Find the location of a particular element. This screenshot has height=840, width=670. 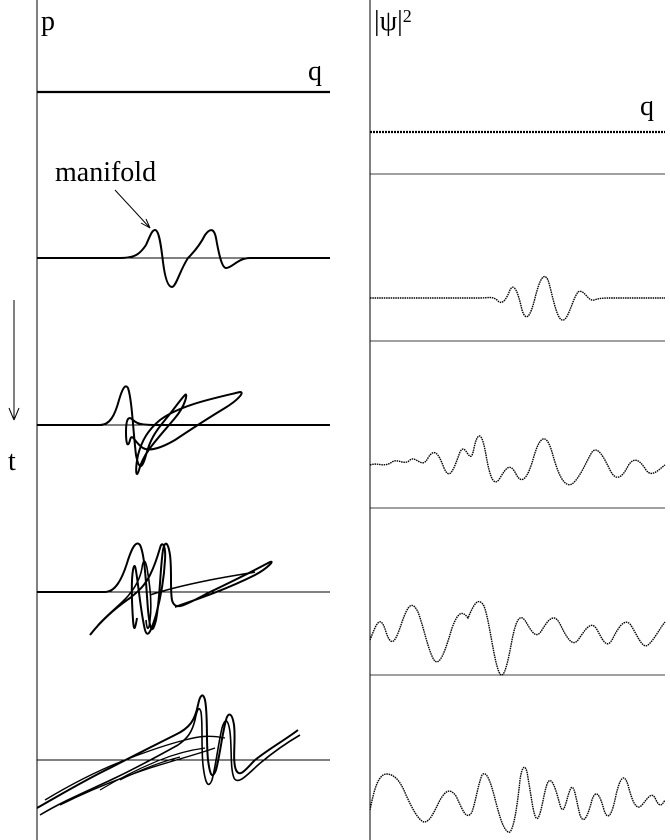

left-axis-p-label: p is located at coordinates (48, 21).